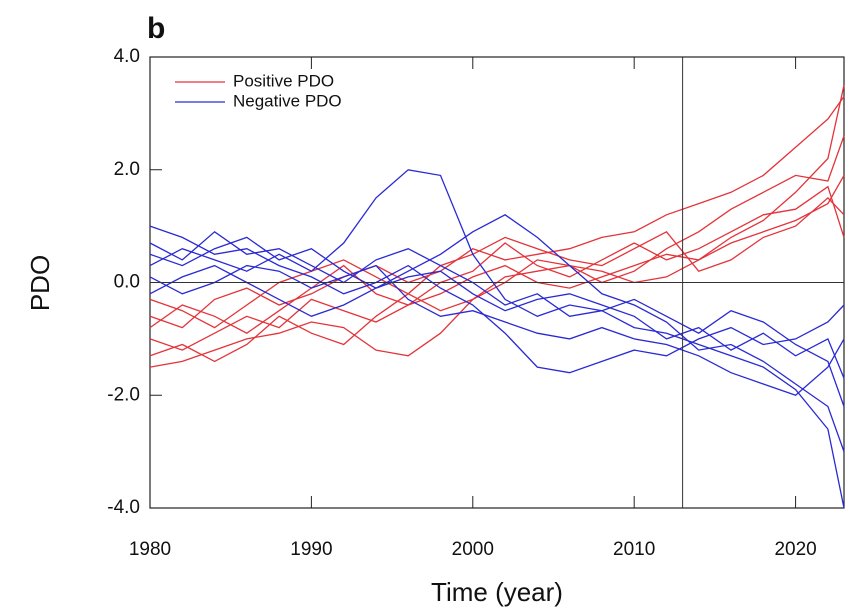  I want to click on y-axis-label: PDO, so click(40, 283).